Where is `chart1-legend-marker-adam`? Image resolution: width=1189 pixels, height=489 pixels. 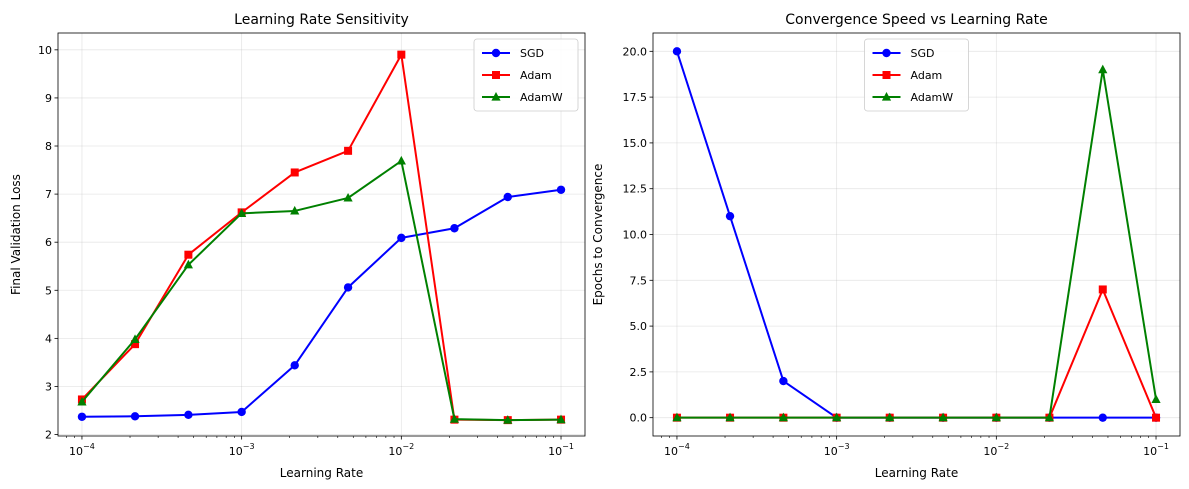
chart1-legend-marker-adam is located at coordinates (496, 75).